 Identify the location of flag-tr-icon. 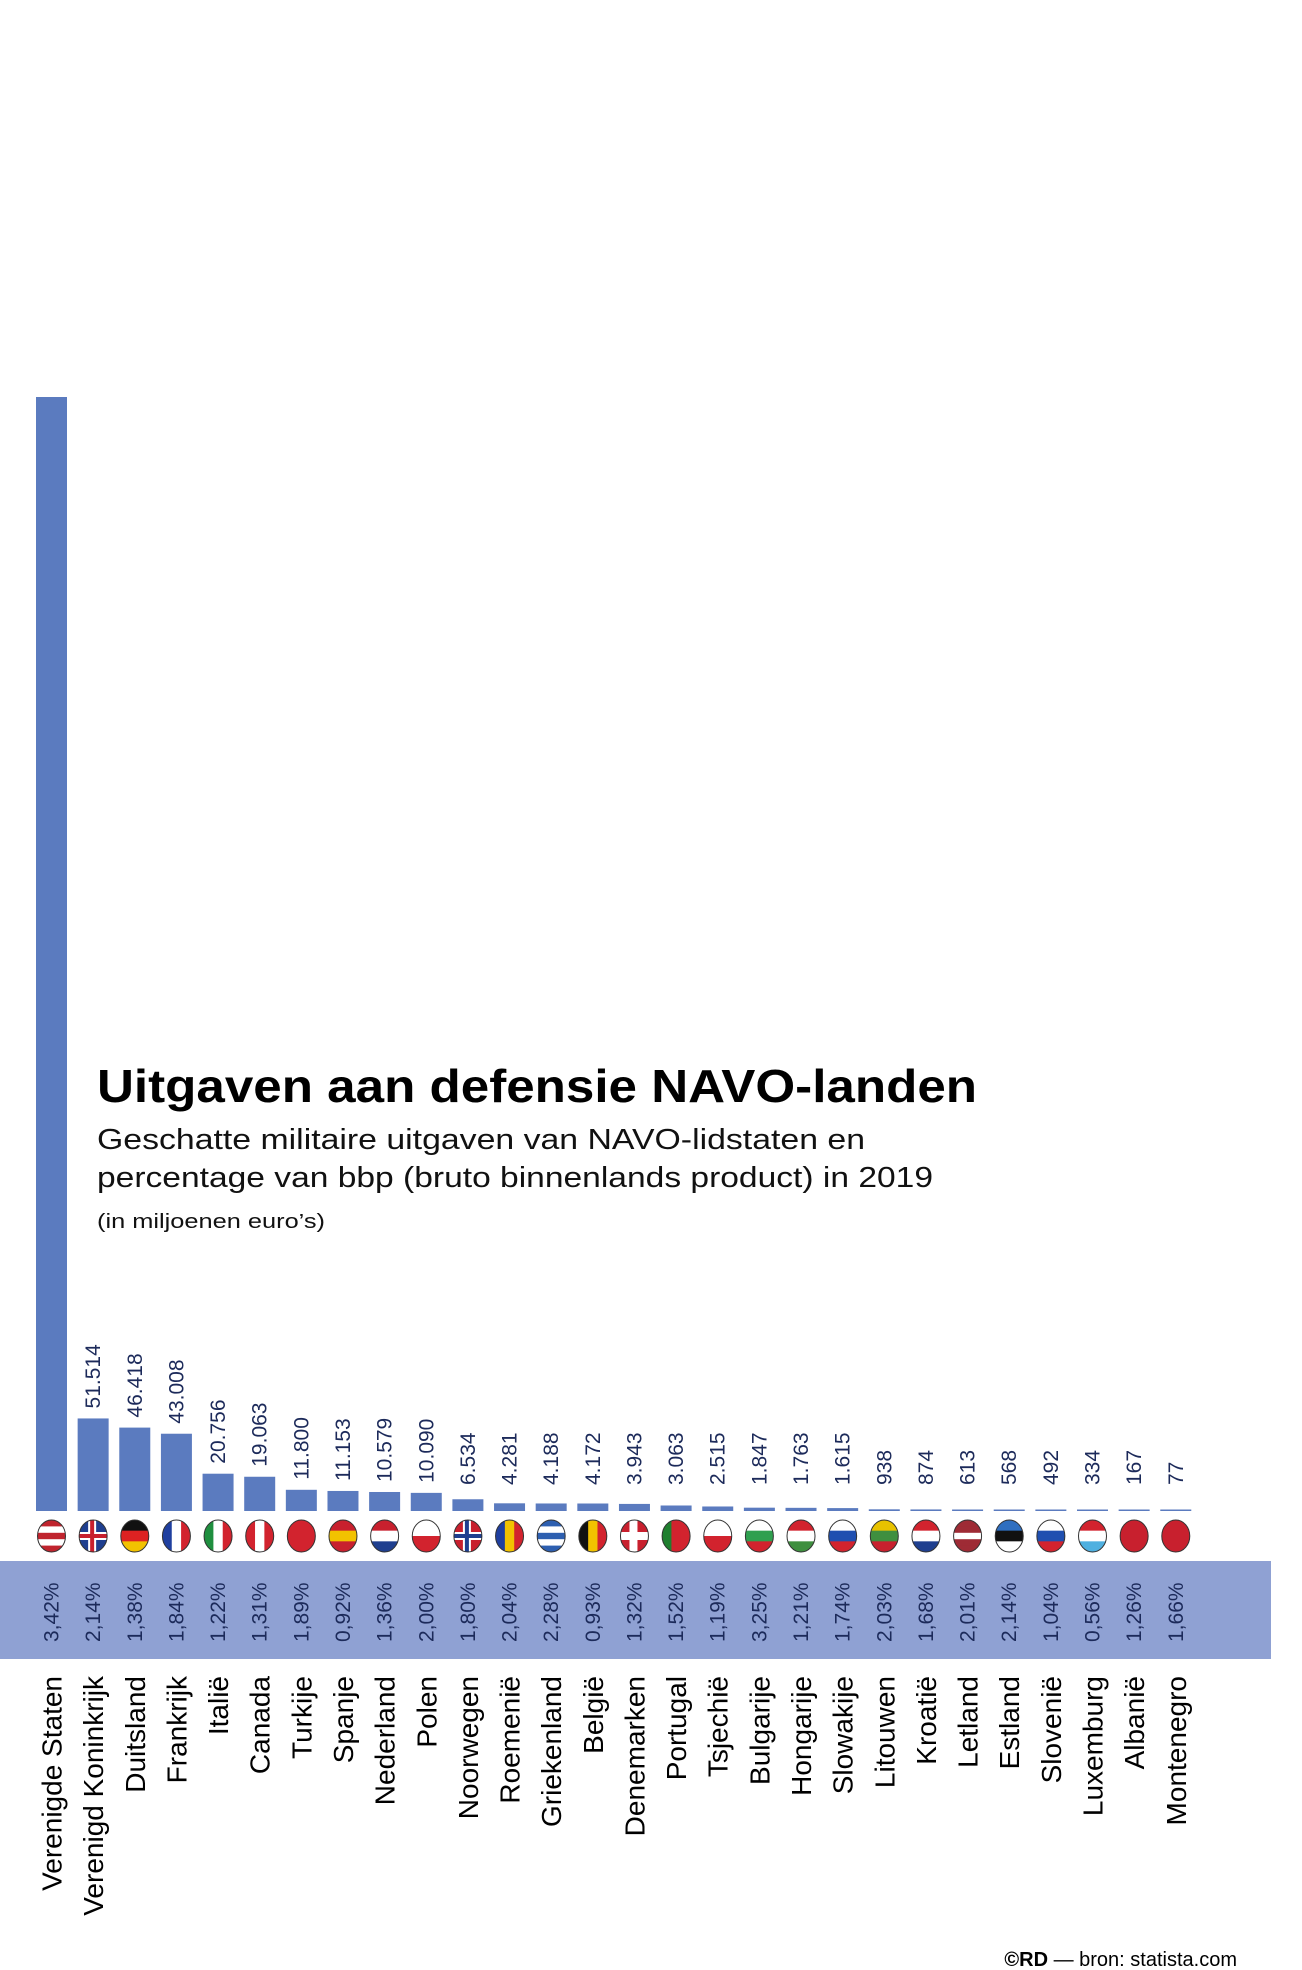
(301, 1536).